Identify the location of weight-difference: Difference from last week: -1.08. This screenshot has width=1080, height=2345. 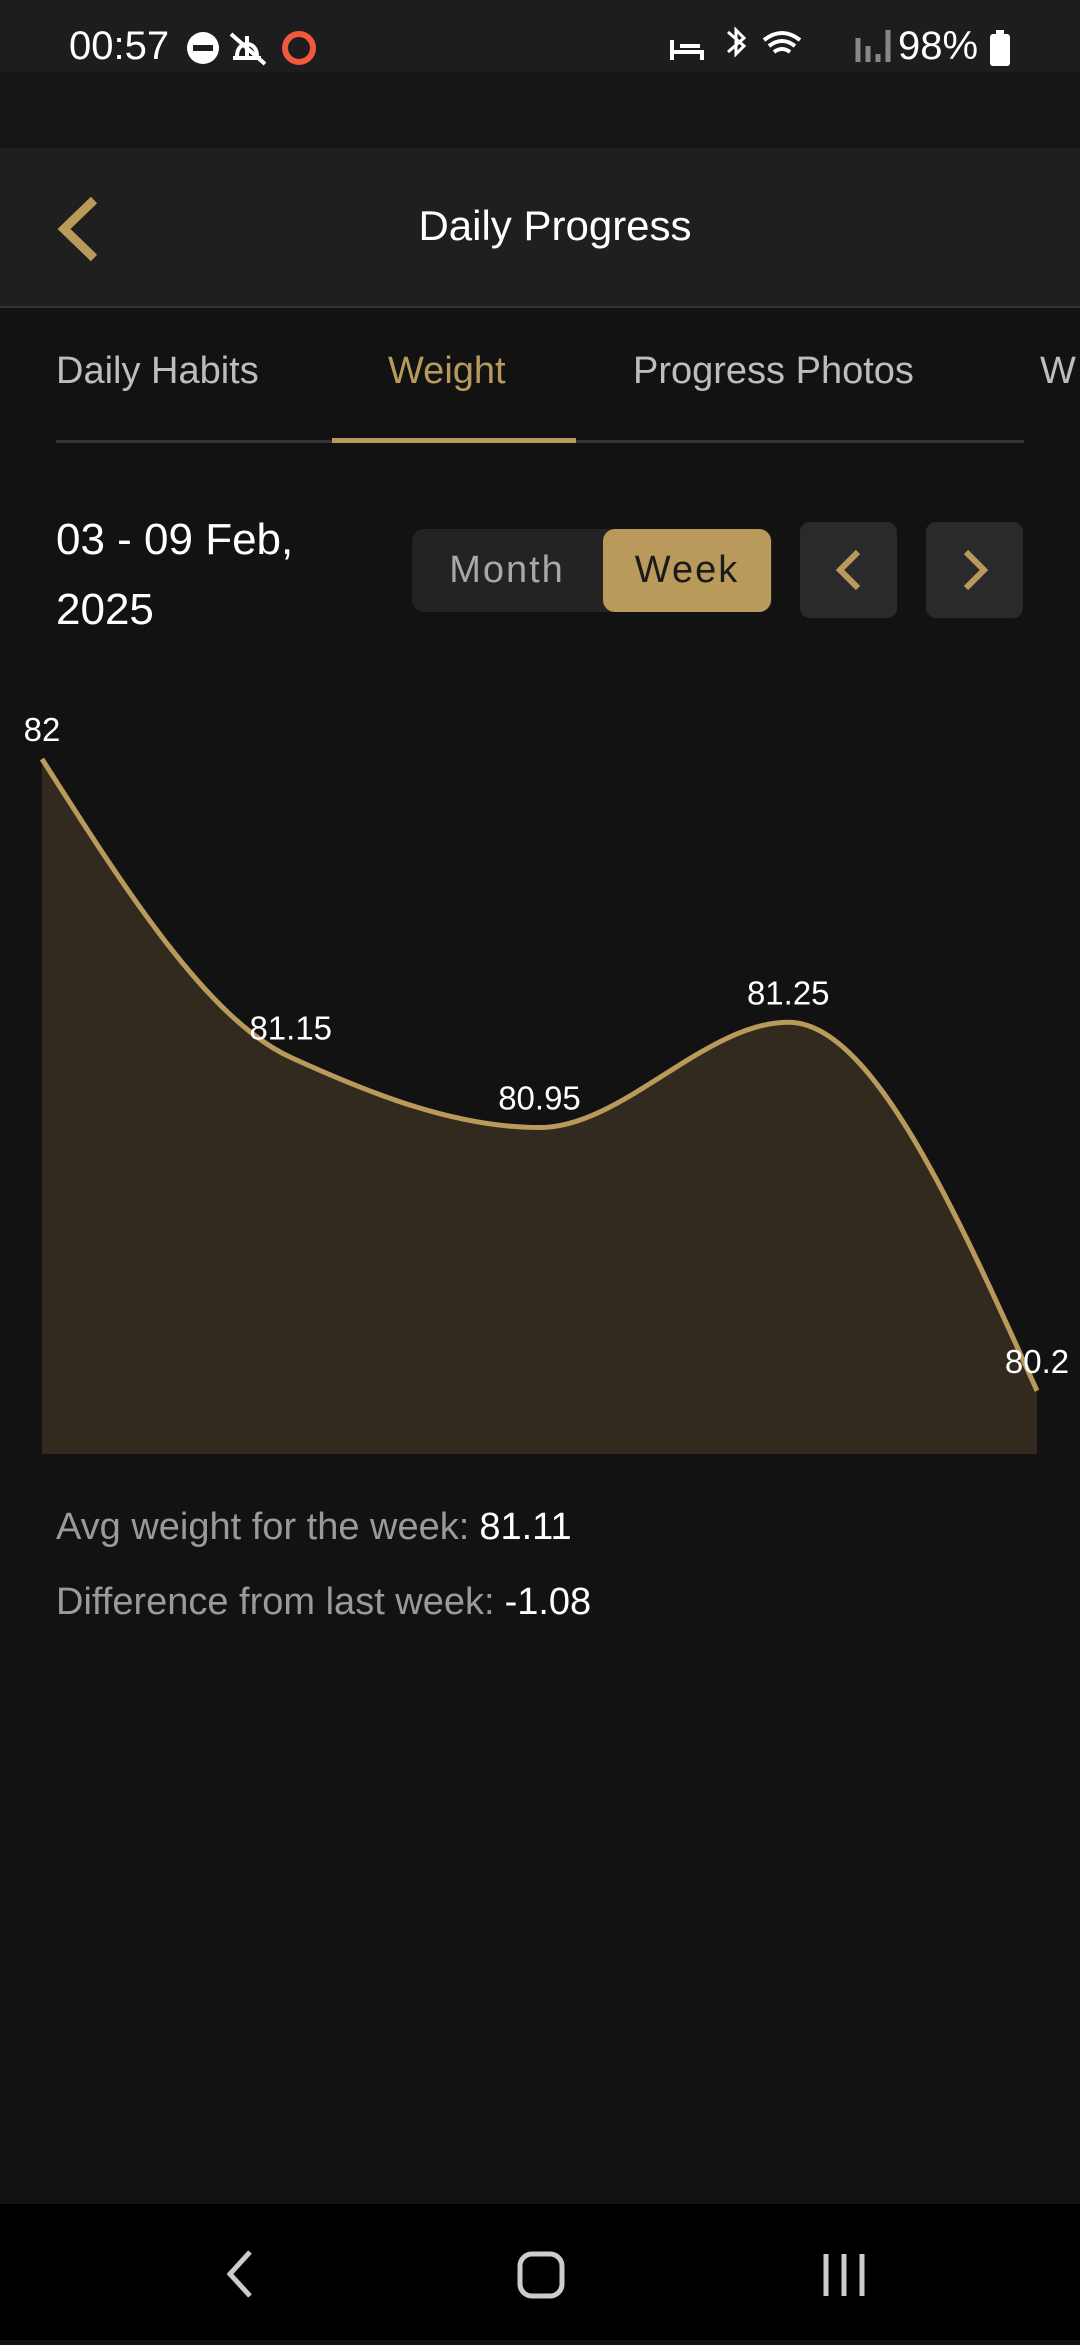
(323, 1602).